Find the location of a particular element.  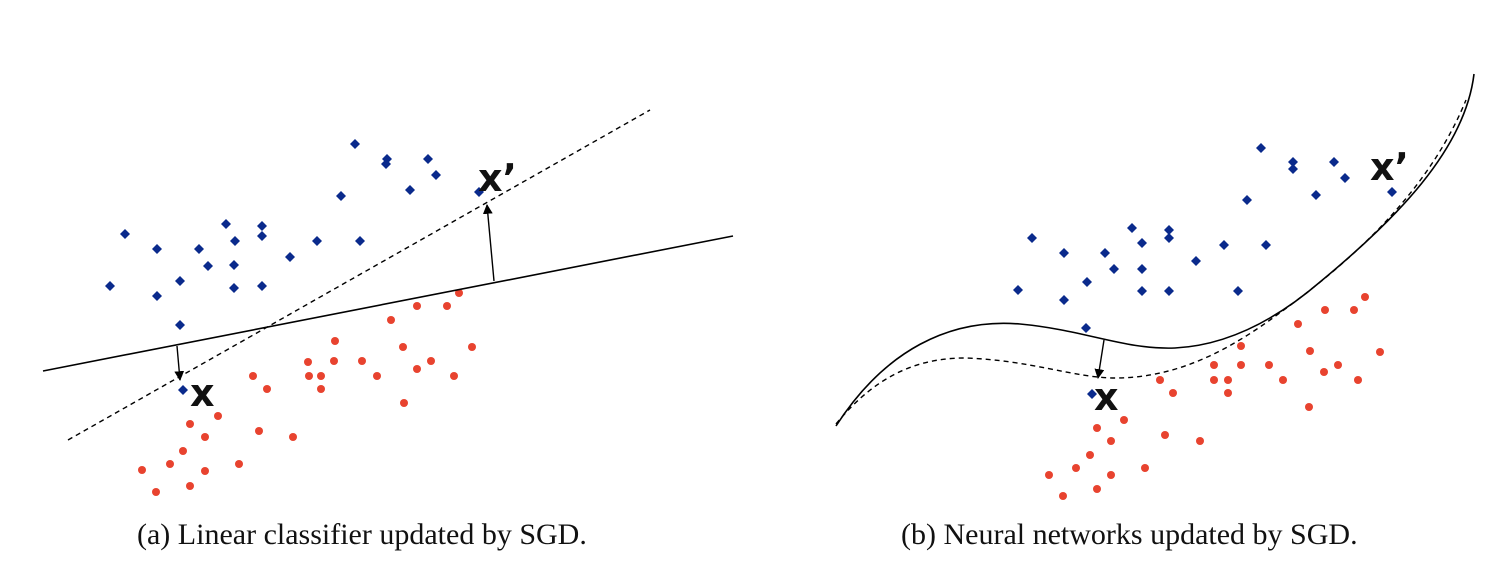

point-x-label: x is located at coordinates (202, 393).